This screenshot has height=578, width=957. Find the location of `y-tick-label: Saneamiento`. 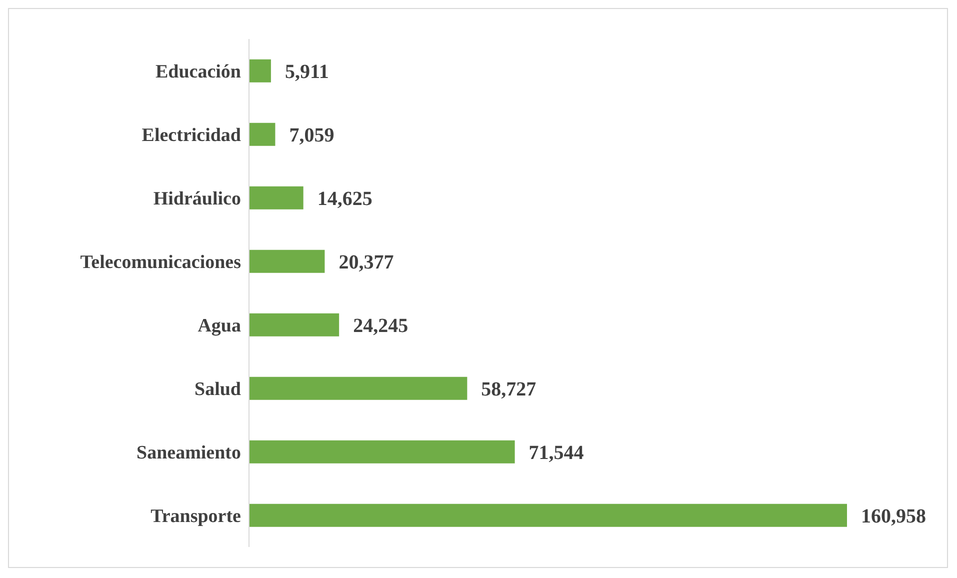

y-tick-label: Saneamiento is located at coordinates (188, 453).